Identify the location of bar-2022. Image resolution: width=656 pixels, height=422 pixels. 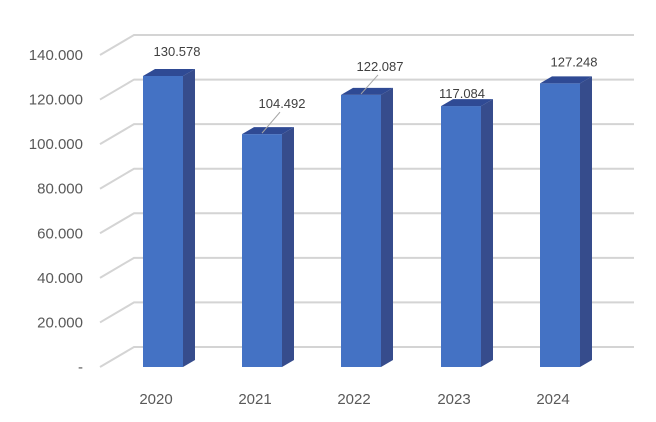
(367, 227).